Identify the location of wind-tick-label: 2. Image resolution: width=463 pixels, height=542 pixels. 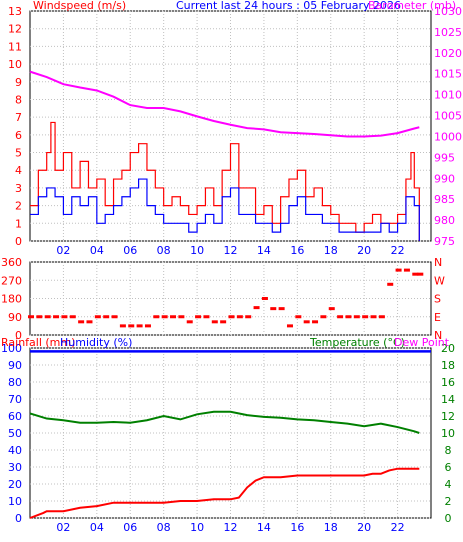
(18, 206).